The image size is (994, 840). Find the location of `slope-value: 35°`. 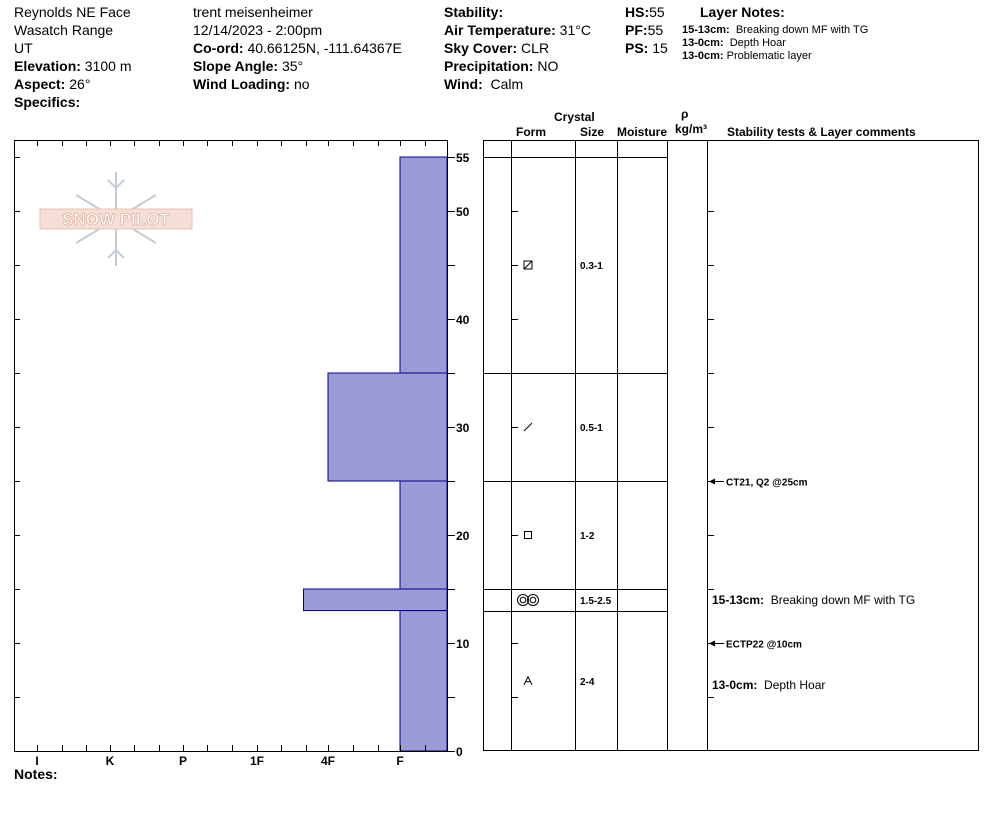

slope-value: 35° is located at coordinates (292, 66).